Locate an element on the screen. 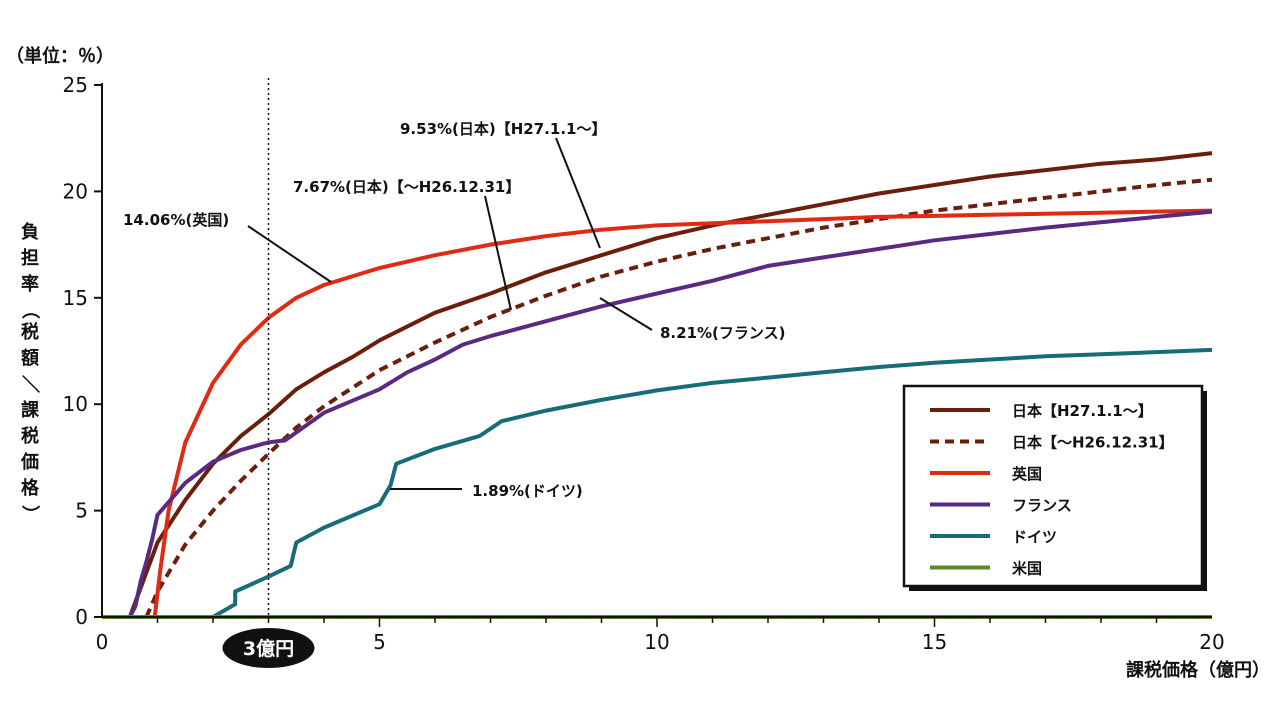 The image size is (1280, 720). legend-box is located at coordinates (1053, 486).